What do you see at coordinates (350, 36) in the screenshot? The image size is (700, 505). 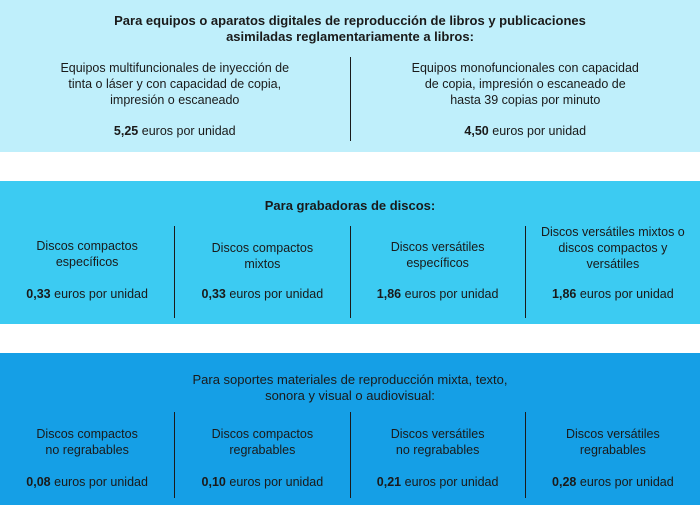 I see `section-title-line: asimiladas reglamentariamente a libros:` at bounding box center [350, 36].